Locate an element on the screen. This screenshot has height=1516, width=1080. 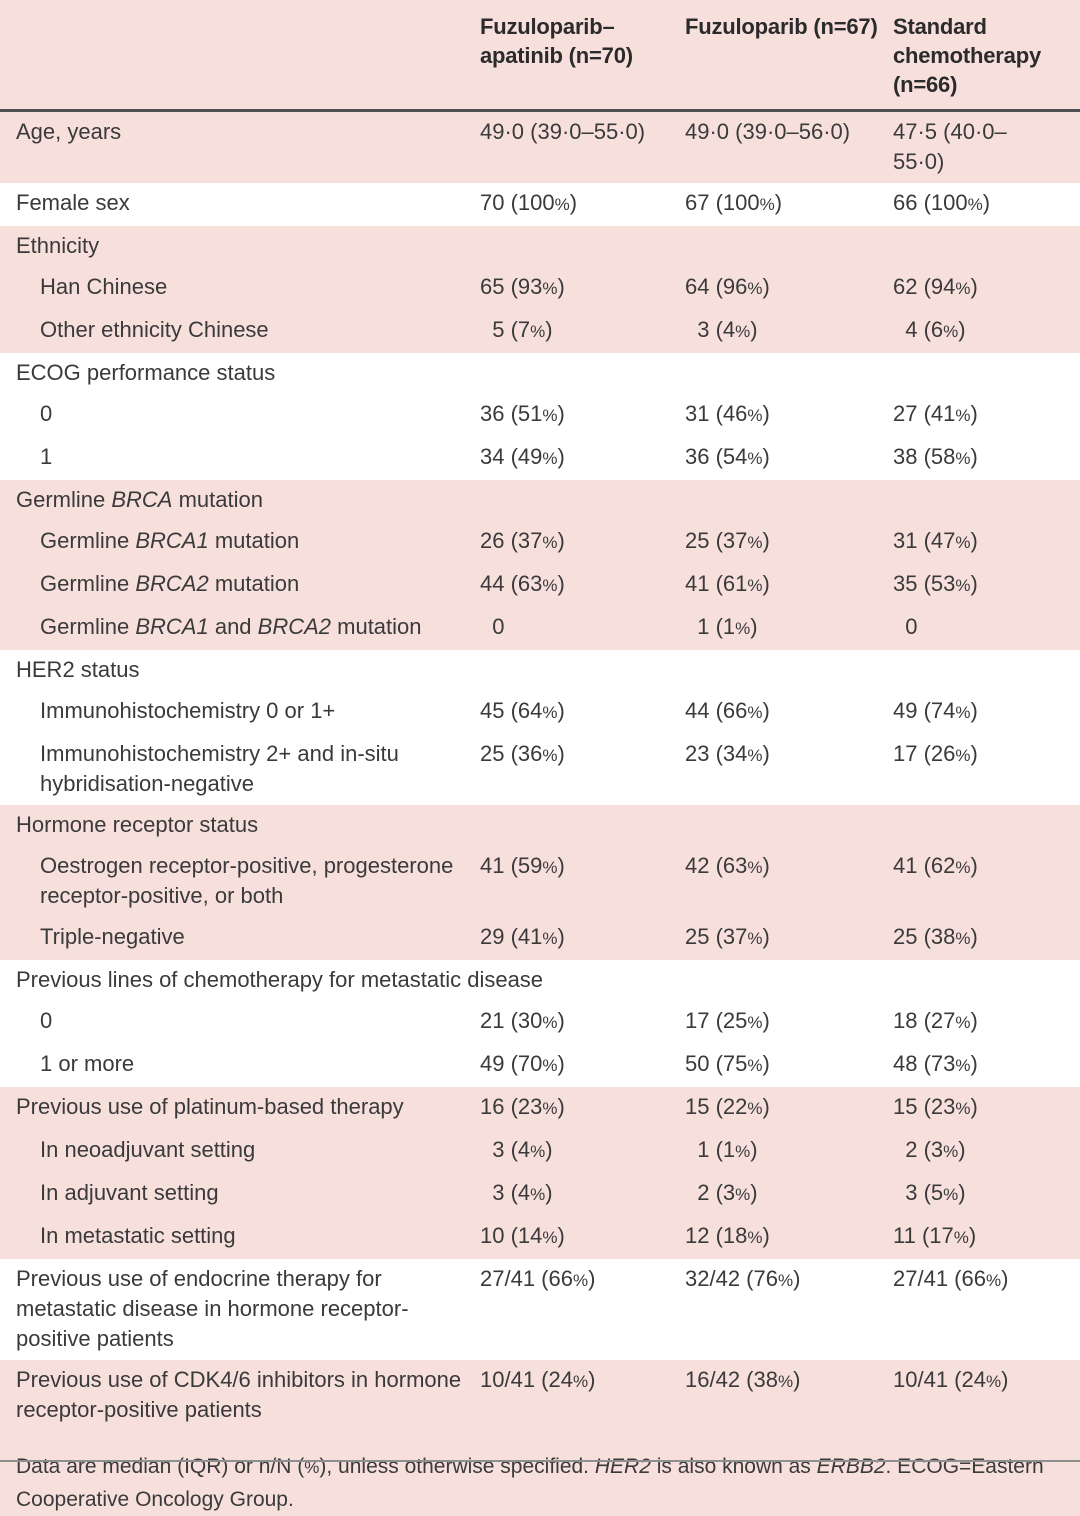
row-label: 1 is located at coordinates (46, 456).